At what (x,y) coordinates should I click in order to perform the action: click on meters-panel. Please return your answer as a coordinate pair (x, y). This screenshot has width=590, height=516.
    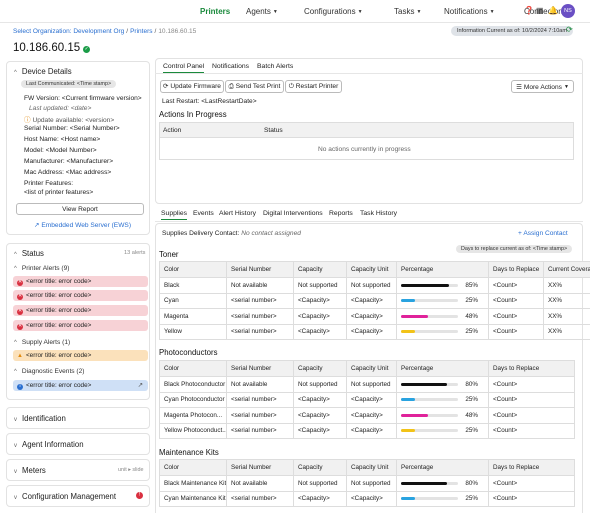
    Looking at the image, I should click on (78, 470).